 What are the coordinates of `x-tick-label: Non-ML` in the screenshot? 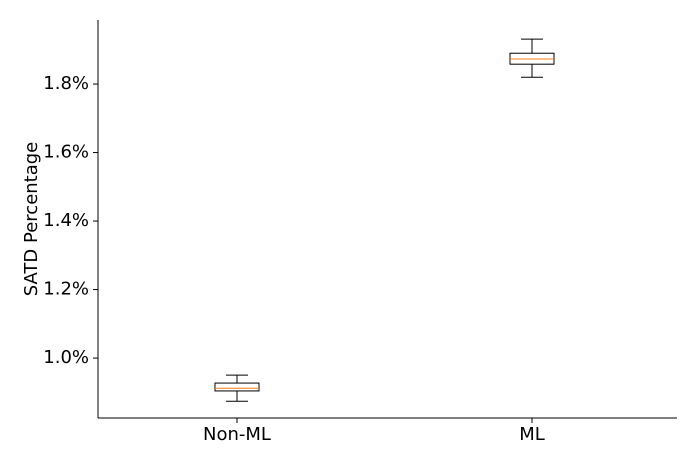 It's located at (237, 434).